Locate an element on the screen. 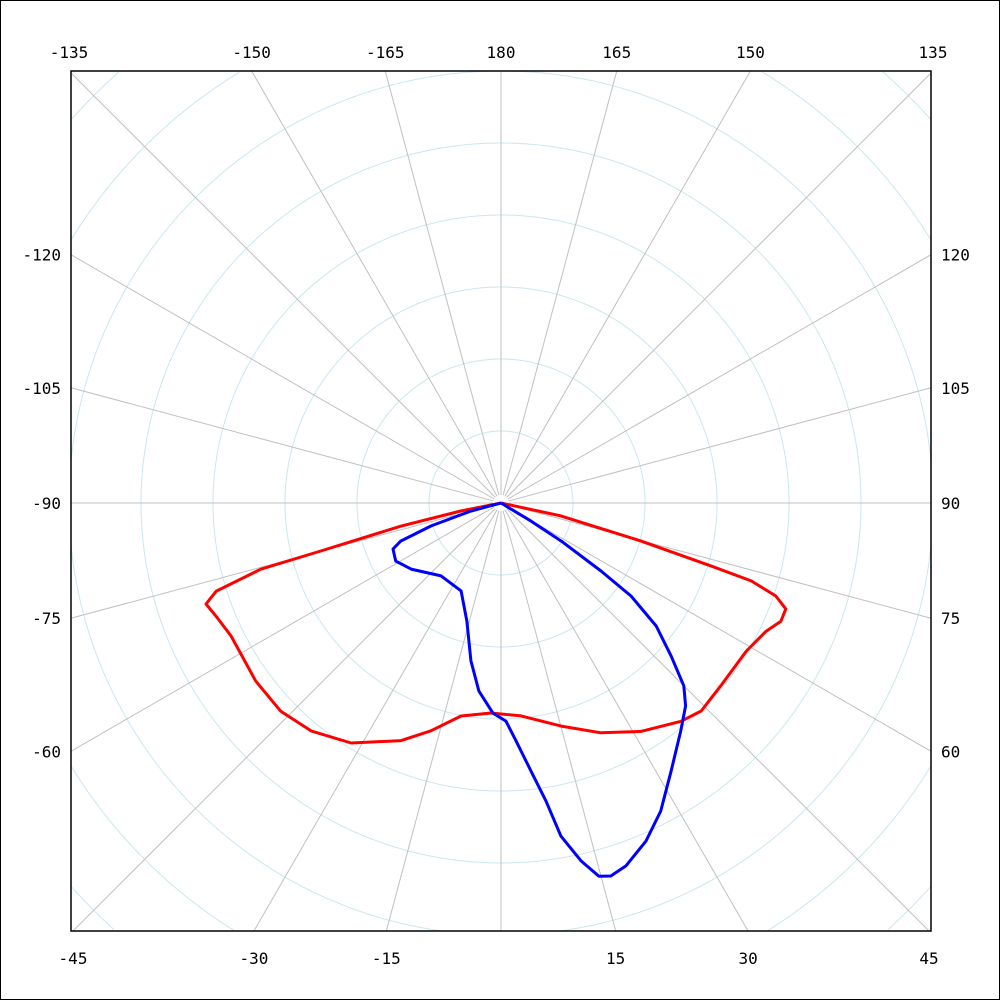 The width and height of the screenshot is (1000, 1001). tick-label-left: -75 is located at coordinates (46, 618).